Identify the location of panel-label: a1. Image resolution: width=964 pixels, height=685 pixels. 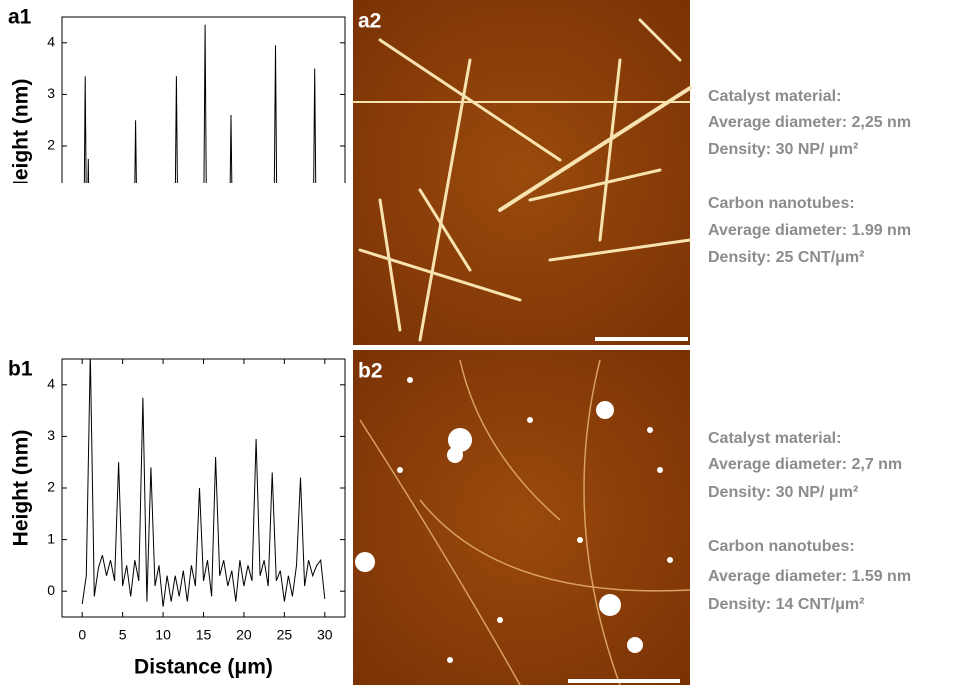
(20, 17).